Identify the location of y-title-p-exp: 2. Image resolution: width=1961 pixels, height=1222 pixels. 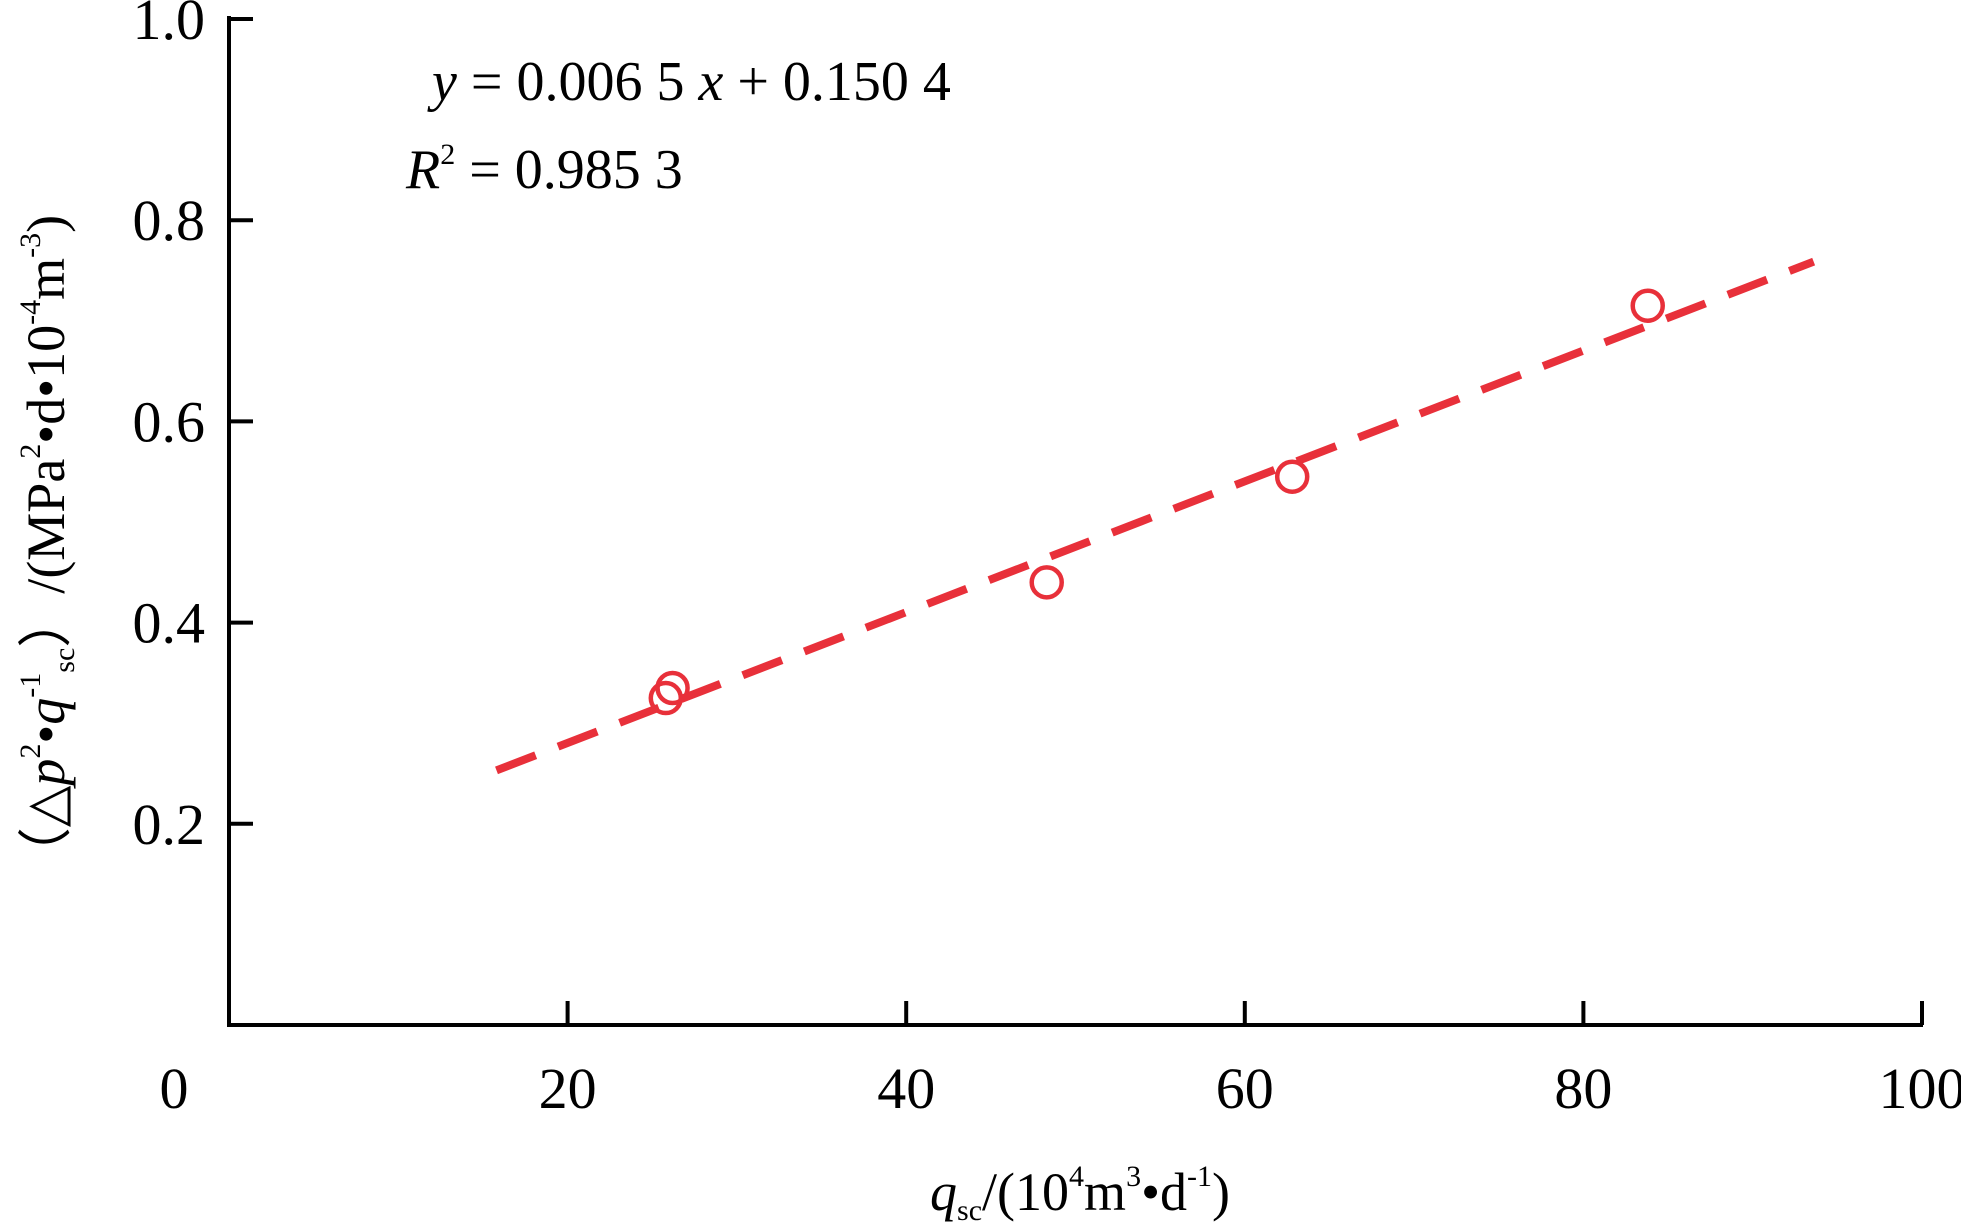
(30, 751).